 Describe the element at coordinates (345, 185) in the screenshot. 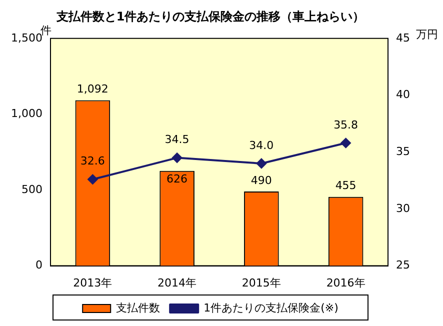

I see `data-label: 455` at that location.